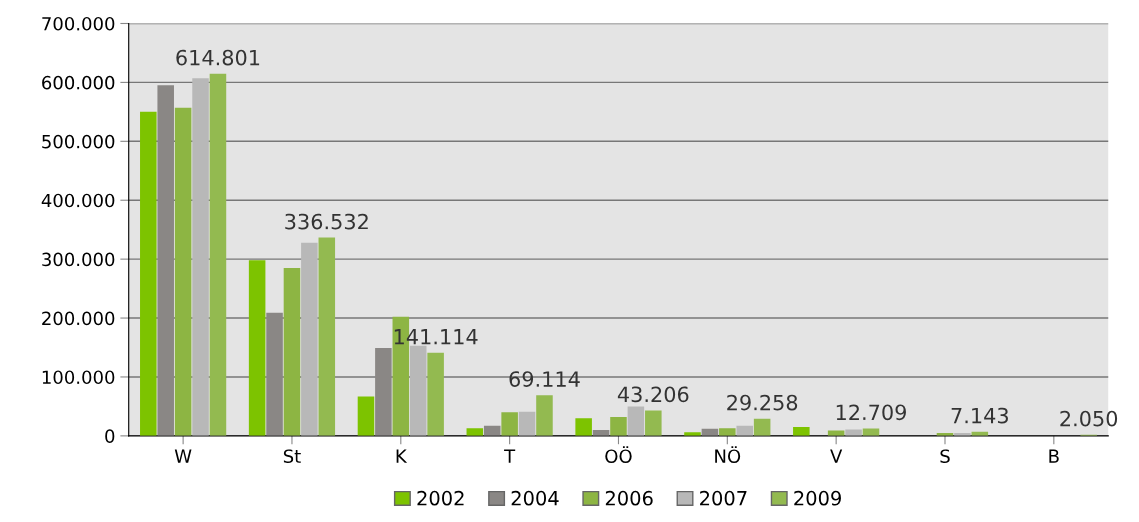 This screenshot has width=1139, height=522. Describe the element at coordinates (535, 498) in the screenshot. I see `legend-label: 2004` at that location.